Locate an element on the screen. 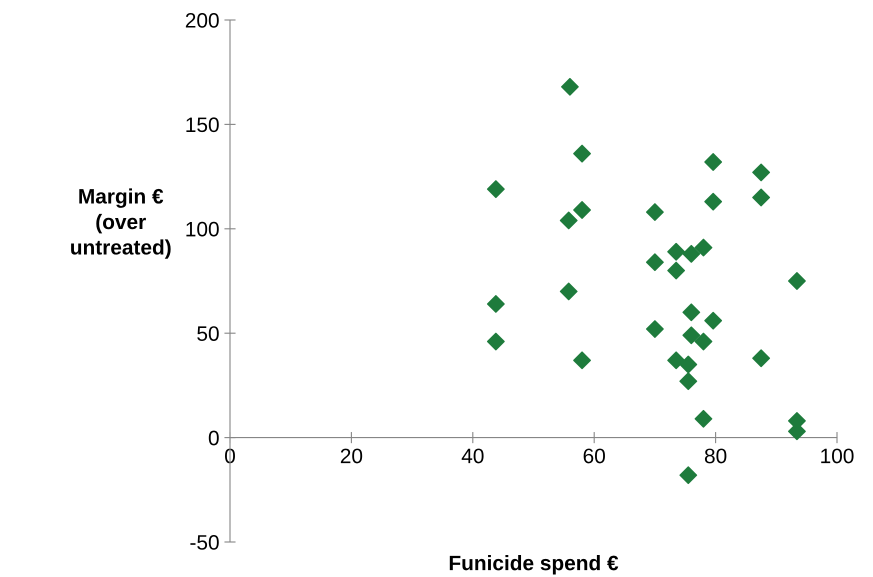  y-tick-label: -50 is located at coordinates (204, 542).